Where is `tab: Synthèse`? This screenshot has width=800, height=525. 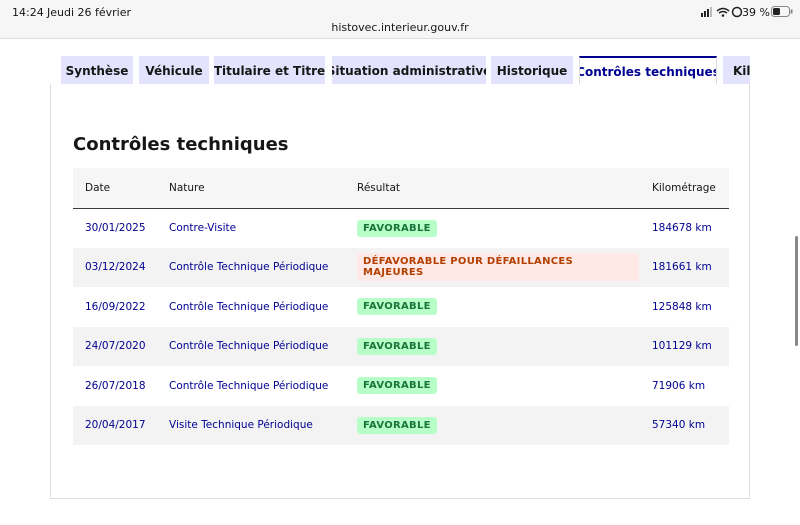 tab: Synthèse is located at coordinates (97, 70).